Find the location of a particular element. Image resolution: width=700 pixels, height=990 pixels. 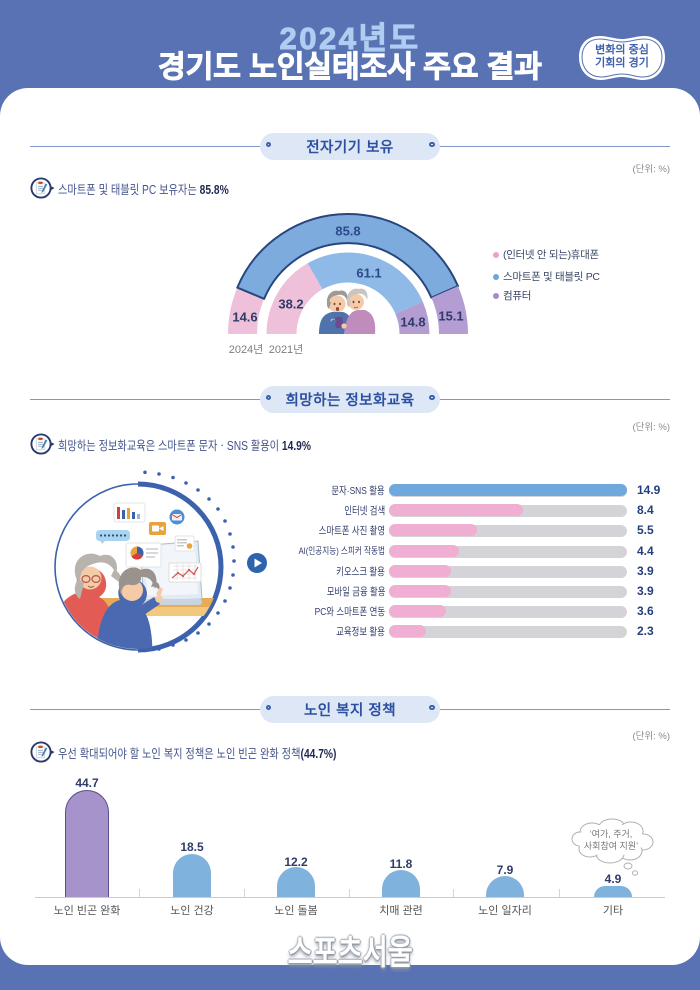

svg-text: 변화의 중심 is located at coordinates (622, 49).